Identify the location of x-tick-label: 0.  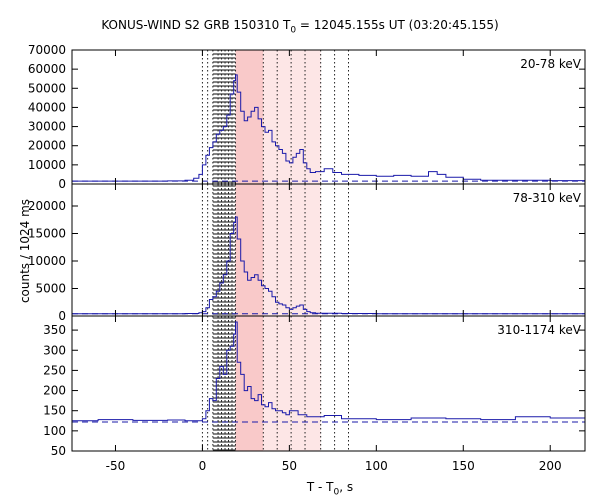
(203, 466).